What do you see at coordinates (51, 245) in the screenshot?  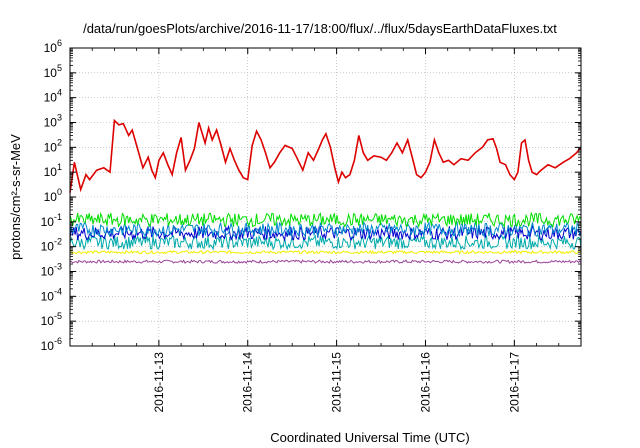 I see `y-tick-label: 10⁻²` at bounding box center [51, 245].